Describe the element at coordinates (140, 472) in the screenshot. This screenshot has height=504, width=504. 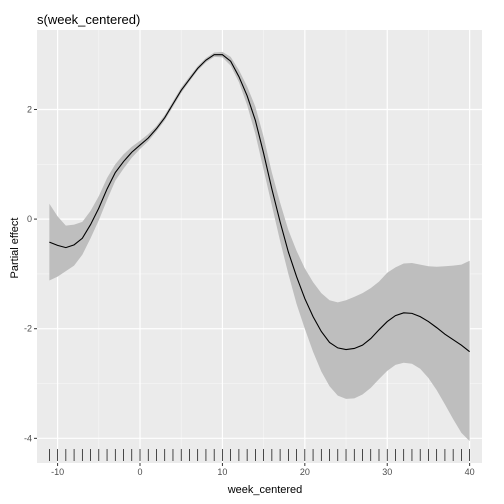
I see `x-tick-label: 0` at that location.